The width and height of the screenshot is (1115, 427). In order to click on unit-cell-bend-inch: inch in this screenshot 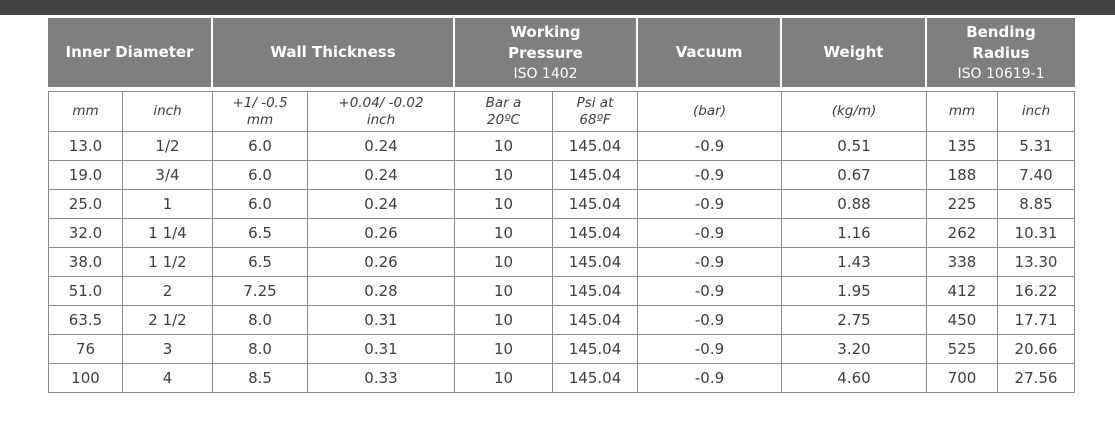, I will do `click(1037, 111)`.